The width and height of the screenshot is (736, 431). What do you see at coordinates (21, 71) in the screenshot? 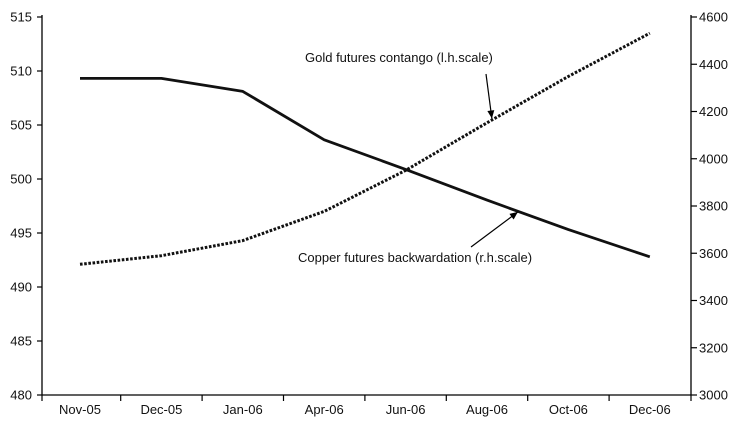
I see `left-axis-tick-label: 510` at bounding box center [21, 71].